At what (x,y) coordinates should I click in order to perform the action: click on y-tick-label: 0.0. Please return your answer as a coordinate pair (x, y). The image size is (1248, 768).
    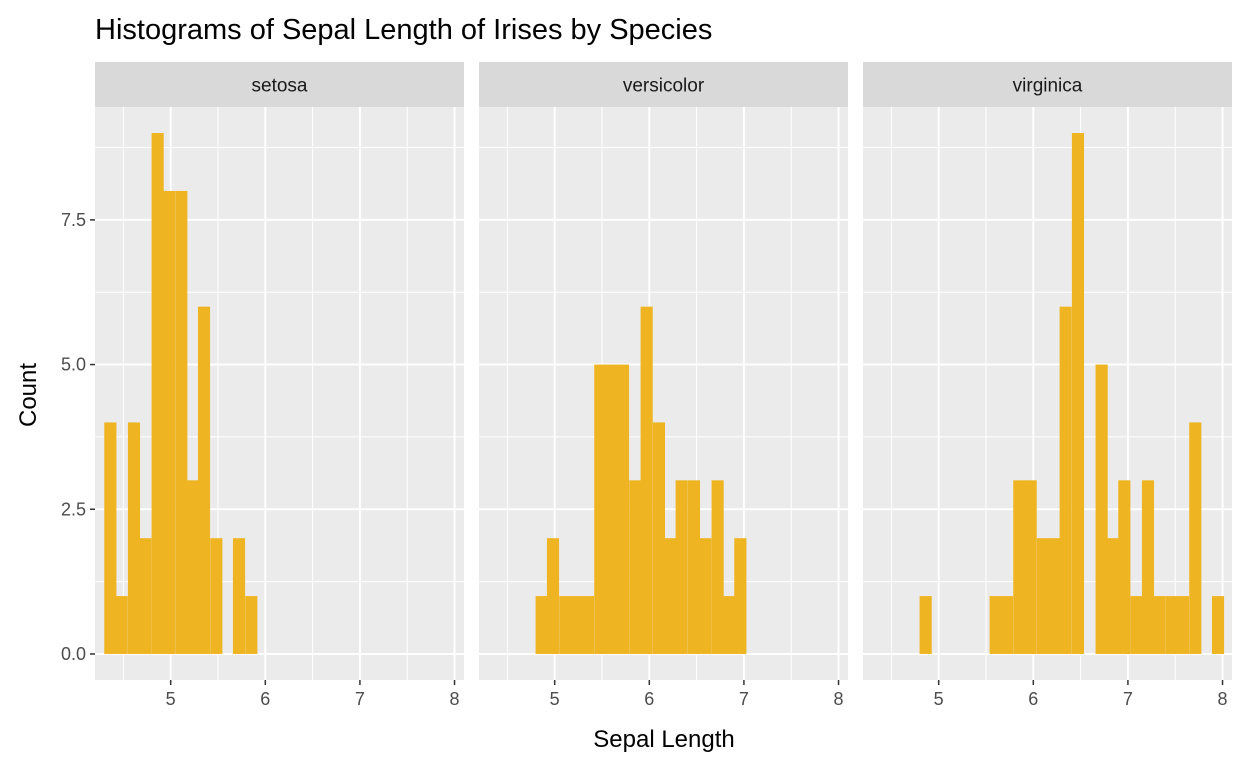
    Looking at the image, I should click on (73, 654).